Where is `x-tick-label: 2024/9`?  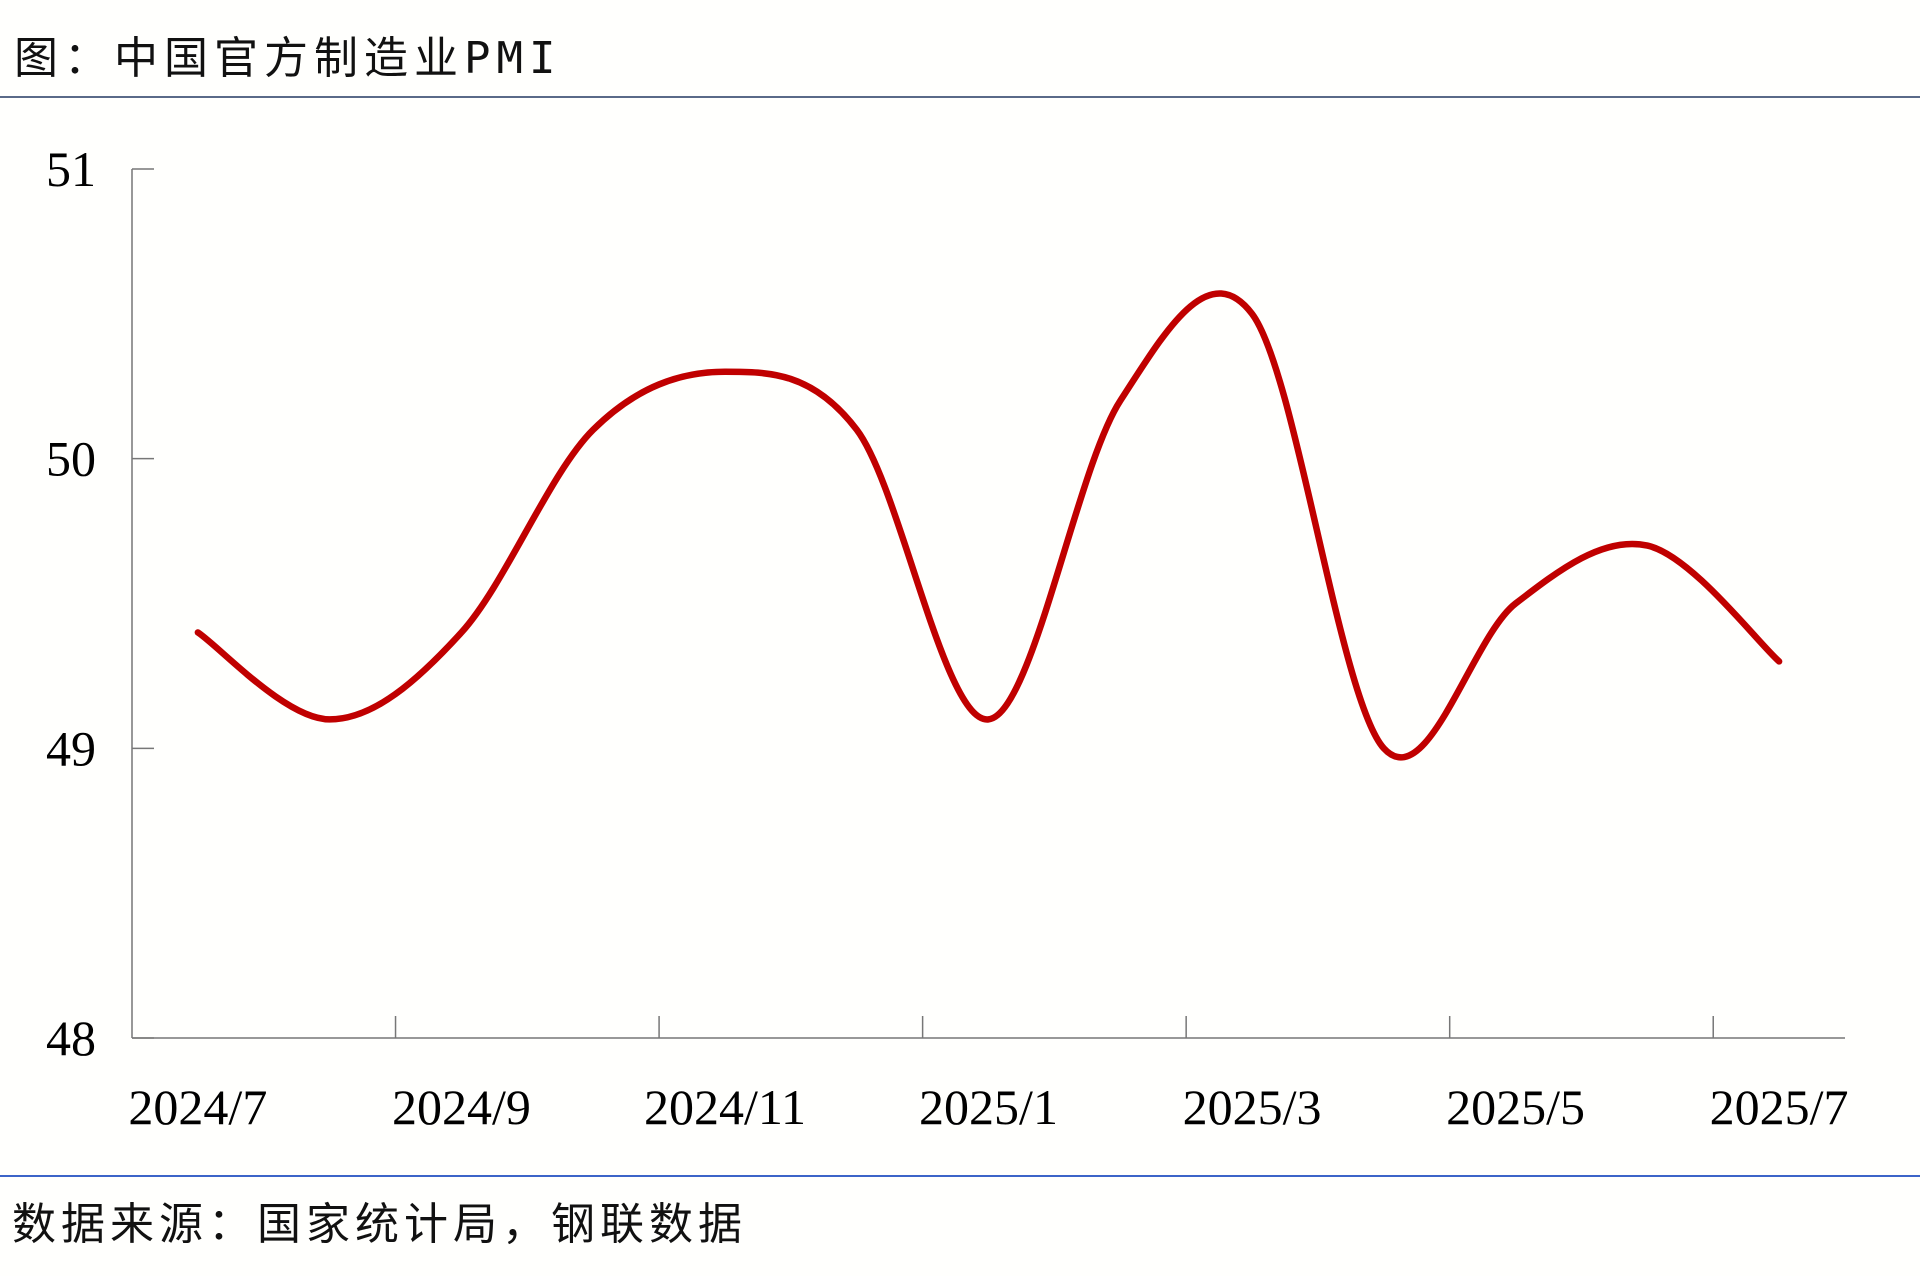
x-tick-label: 2024/9 is located at coordinates (461, 1107).